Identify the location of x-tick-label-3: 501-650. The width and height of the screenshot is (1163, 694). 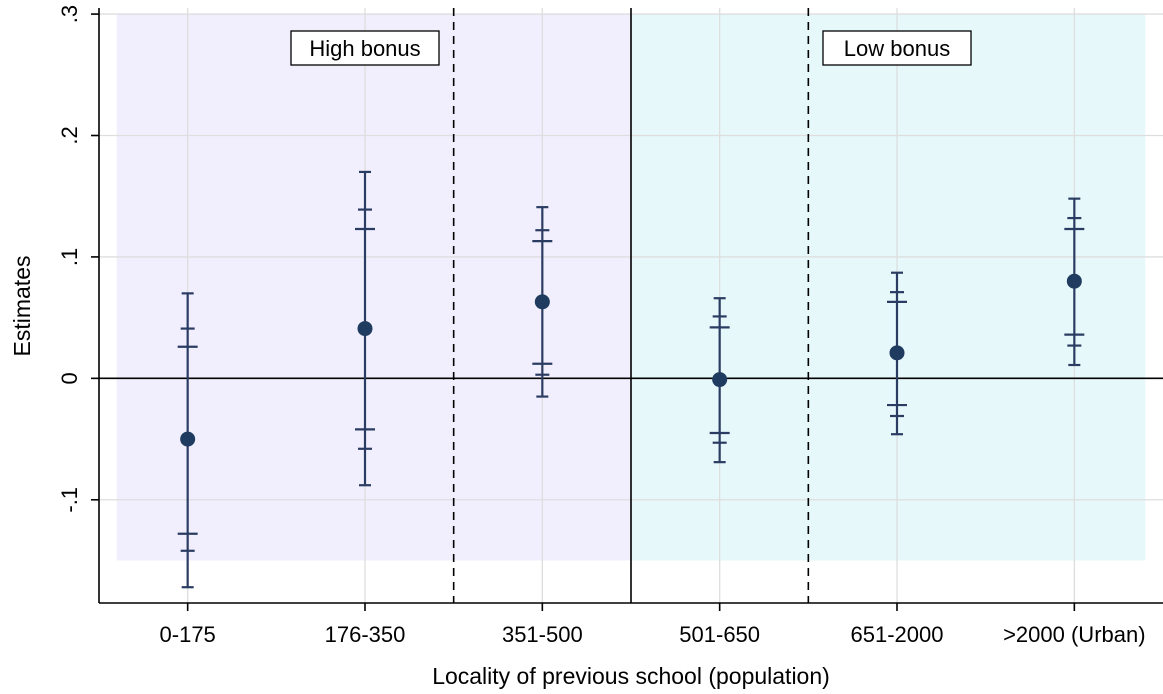
(719, 634).